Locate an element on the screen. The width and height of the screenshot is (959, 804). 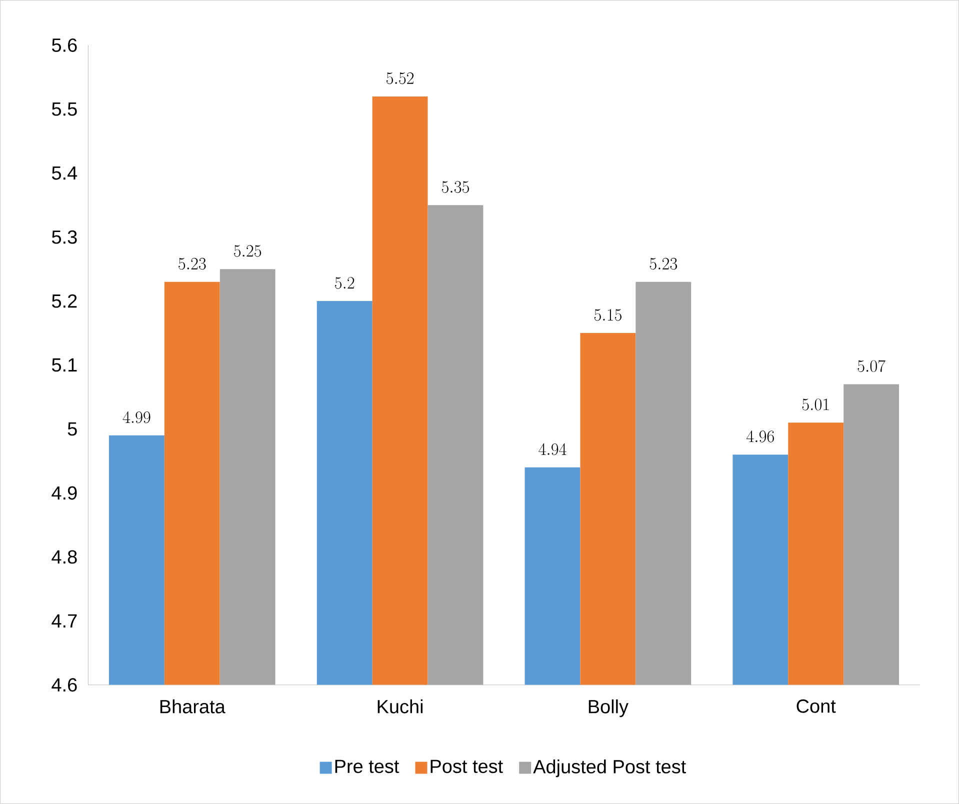
data-label: 4.99 is located at coordinates (136, 417).